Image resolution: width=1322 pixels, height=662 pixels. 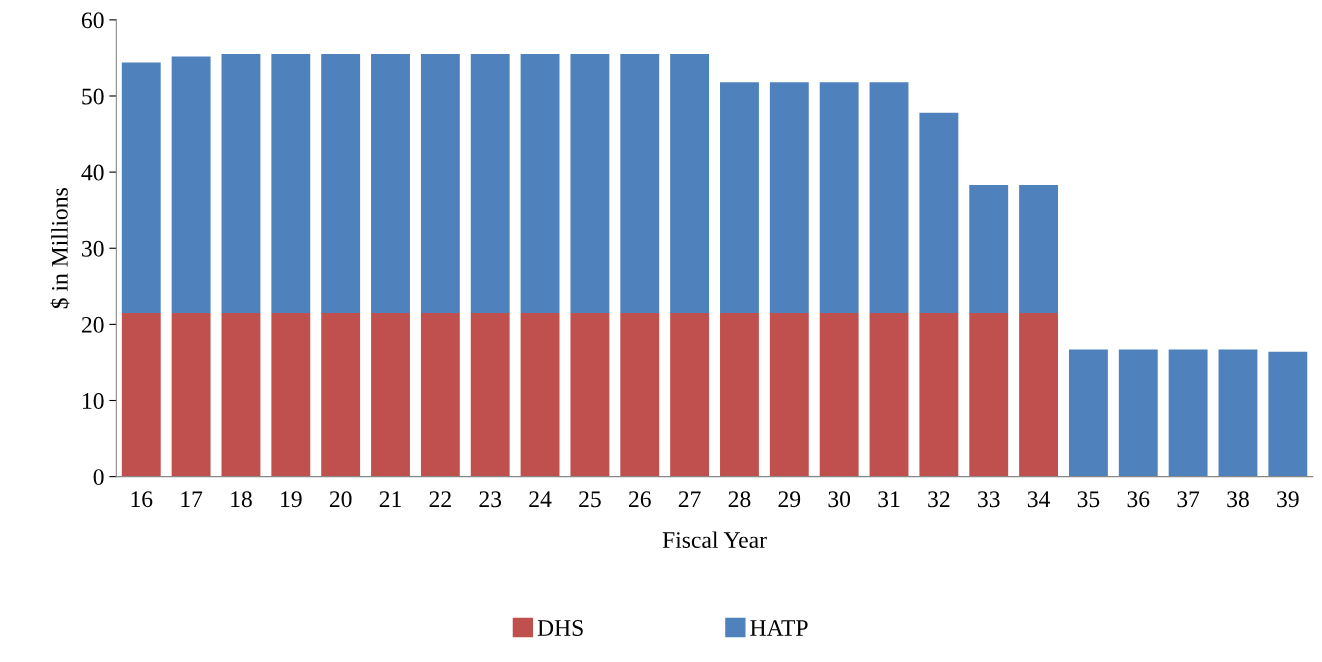 What do you see at coordinates (789, 499) in the screenshot?
I see `x-tick-label: 29` at bounding box center [789, 499].